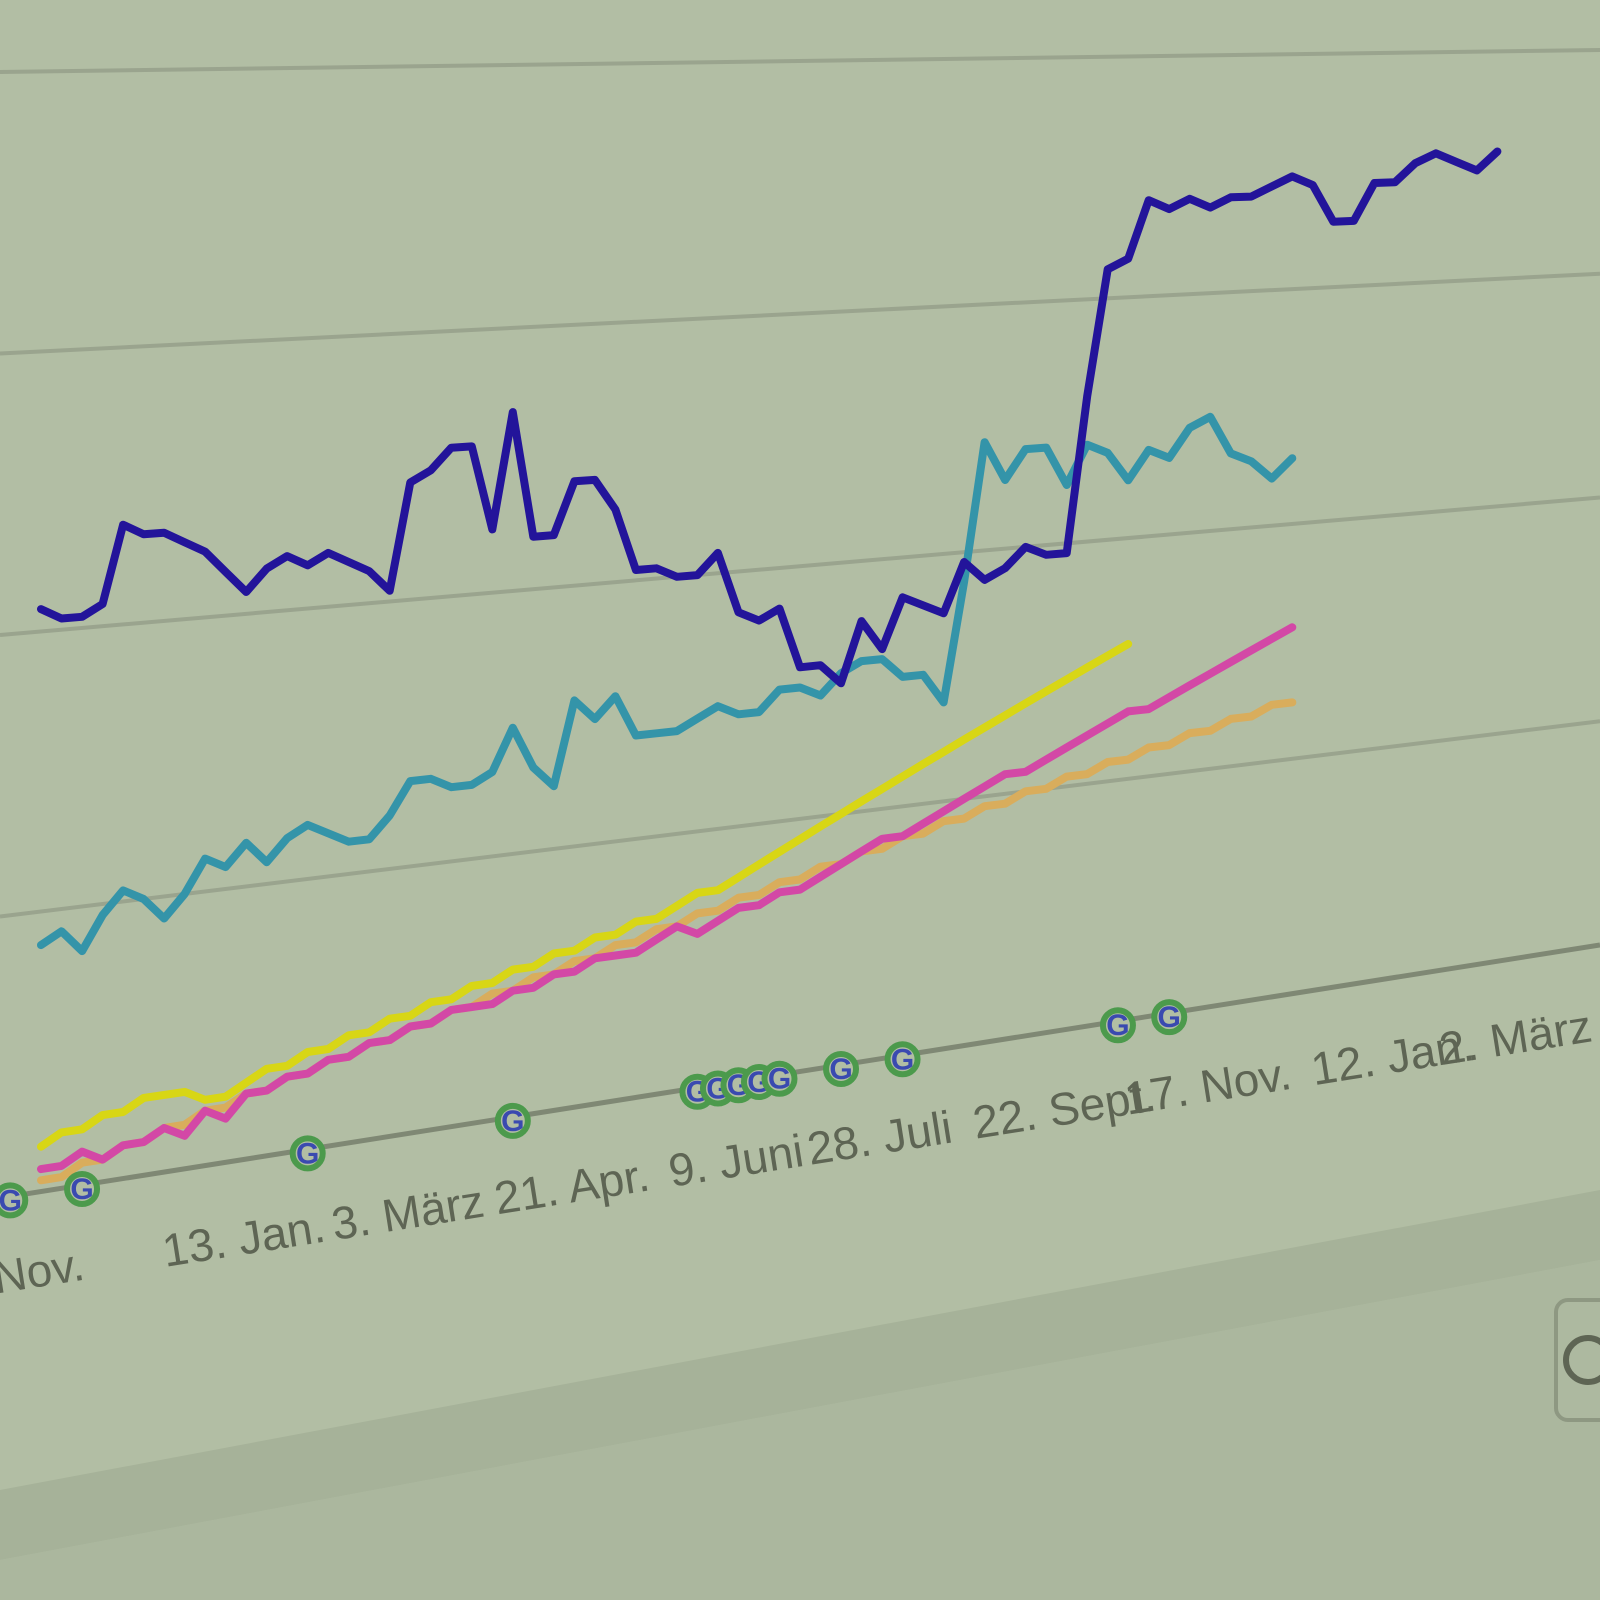 This screenshot has width=1600, height=1600. Describe the element at coordinates (1581, 1360) in the screenshot. I see `gear-icon` at that location.